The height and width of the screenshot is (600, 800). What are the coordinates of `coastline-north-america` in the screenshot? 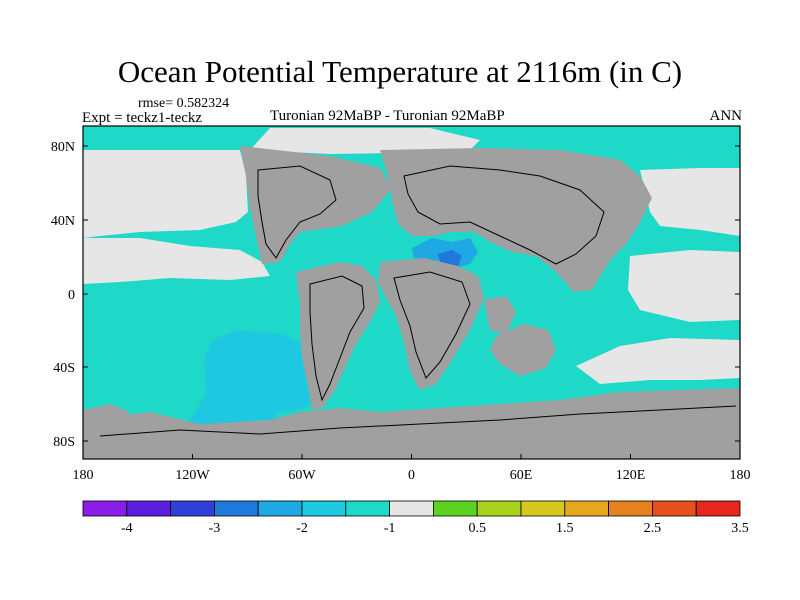 It's located at (297, 212).